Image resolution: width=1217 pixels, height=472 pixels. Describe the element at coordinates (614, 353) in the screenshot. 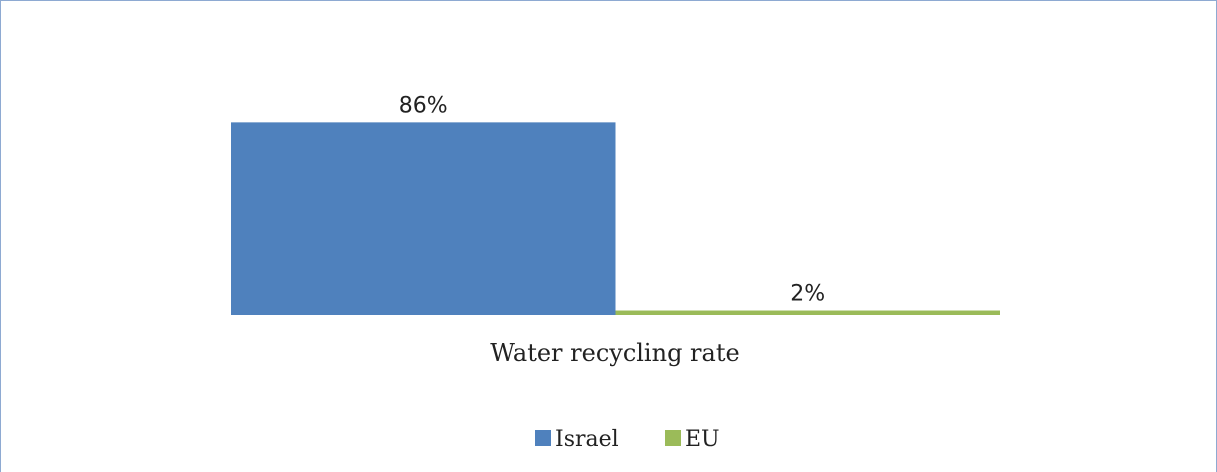

I see `category-label: Water recycling rate` at that location.